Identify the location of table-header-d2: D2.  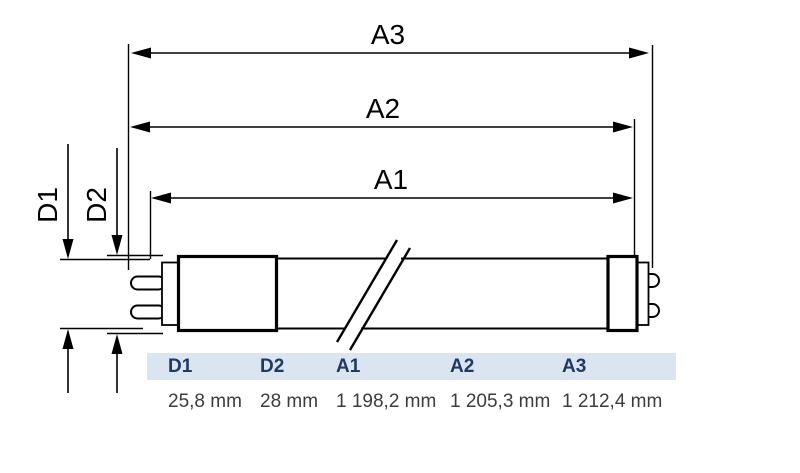
(272, 366).